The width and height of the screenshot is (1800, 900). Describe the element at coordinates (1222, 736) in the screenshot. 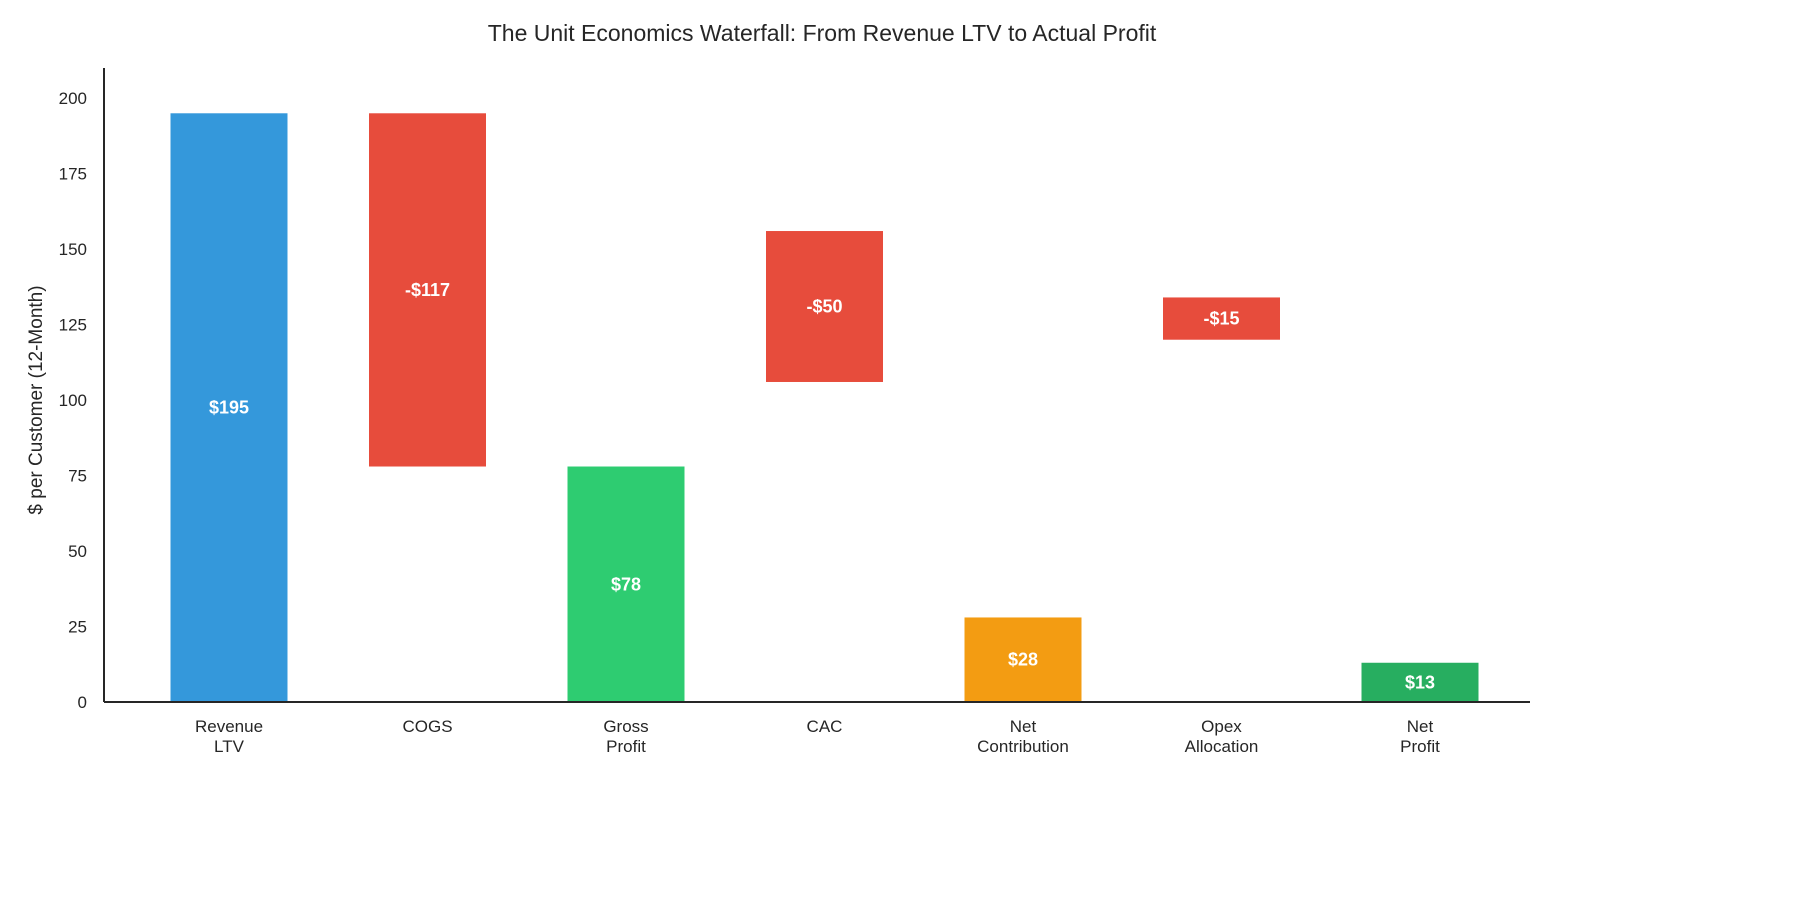

I see `x-tick-label-5: Opex Allocation` at that location.